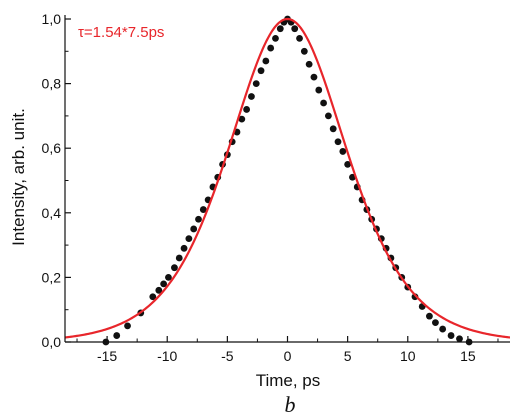 The width and height of the screenshot is (510, 418). What do you see at coordinates (167, 356) in the screenshot?
I see `x-tick-label: -10` at bounding box center [167, 356].